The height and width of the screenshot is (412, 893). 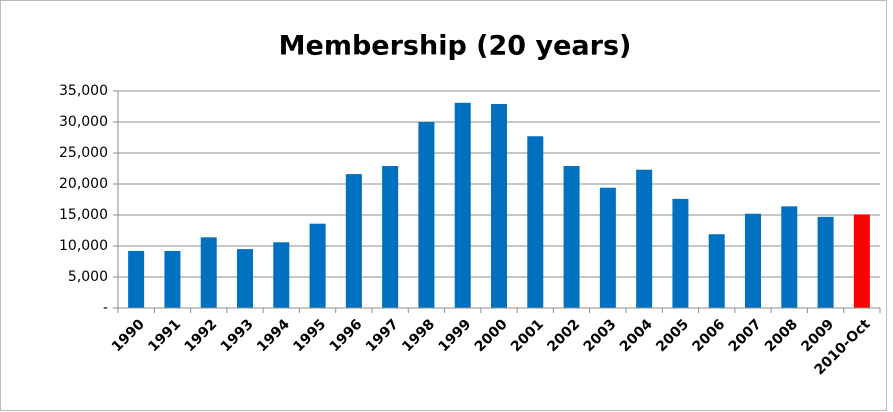 I want to click on chart-title: Membership (20 years), so click(x=455, y=46).